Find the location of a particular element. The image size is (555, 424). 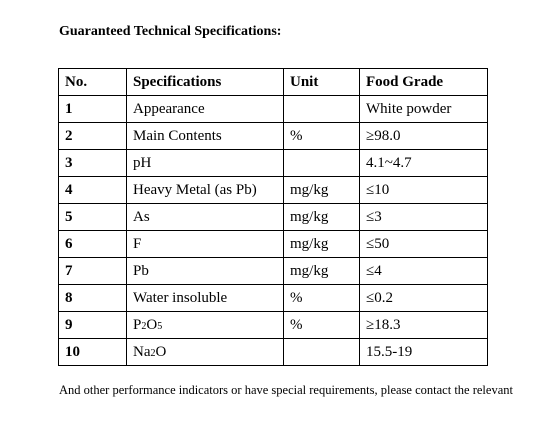

row-specification: F is located at coordinates (205, 244).